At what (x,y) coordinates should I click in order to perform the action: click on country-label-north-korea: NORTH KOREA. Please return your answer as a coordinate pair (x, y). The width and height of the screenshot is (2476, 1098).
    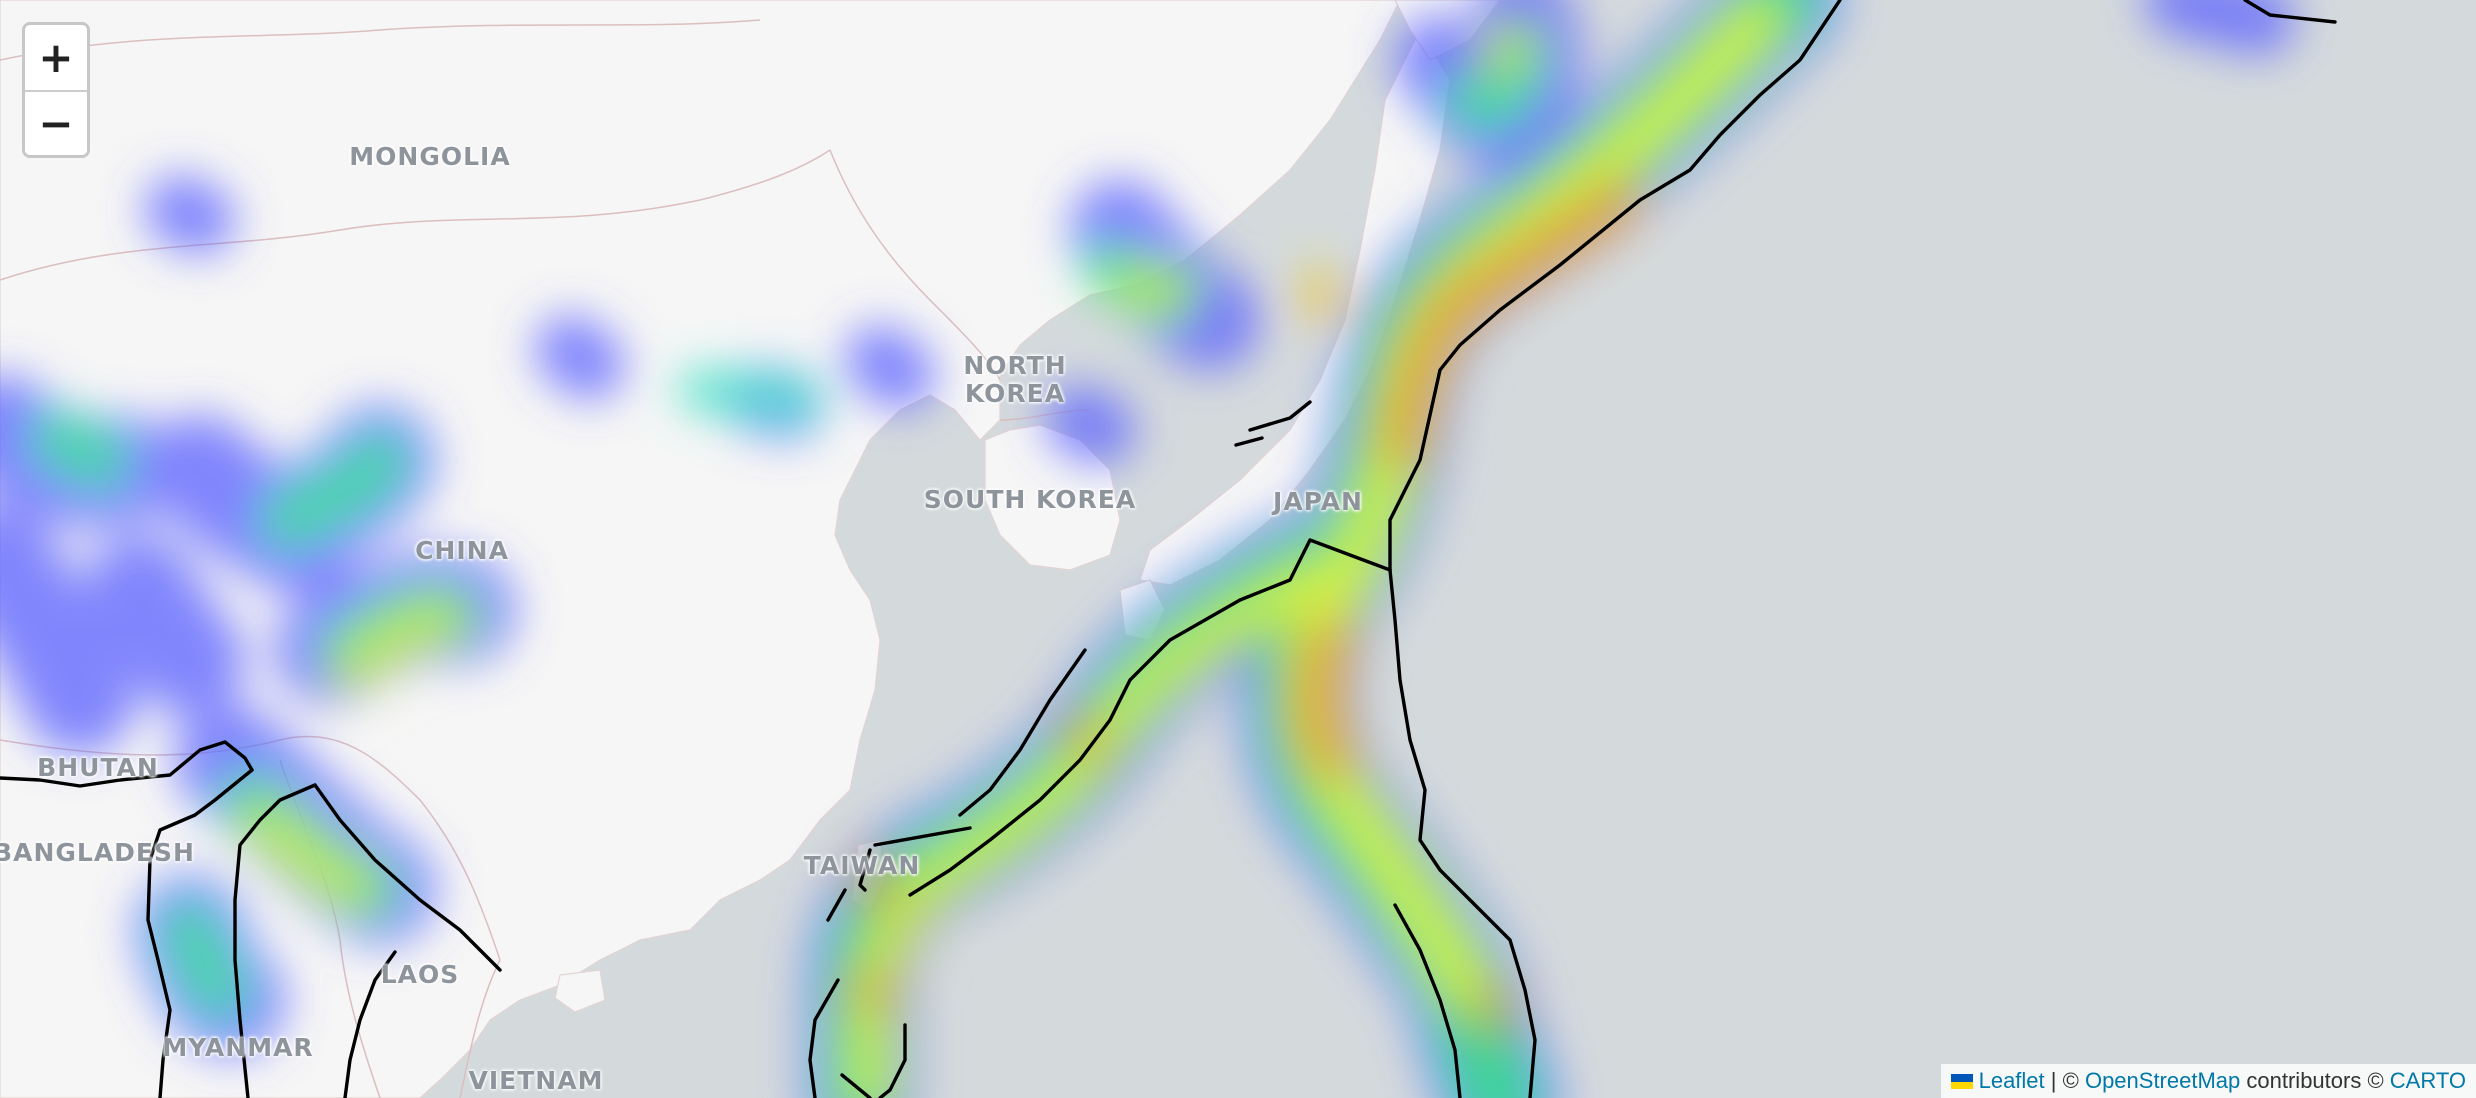
    Looking at the image, I should click on (1014, 380).